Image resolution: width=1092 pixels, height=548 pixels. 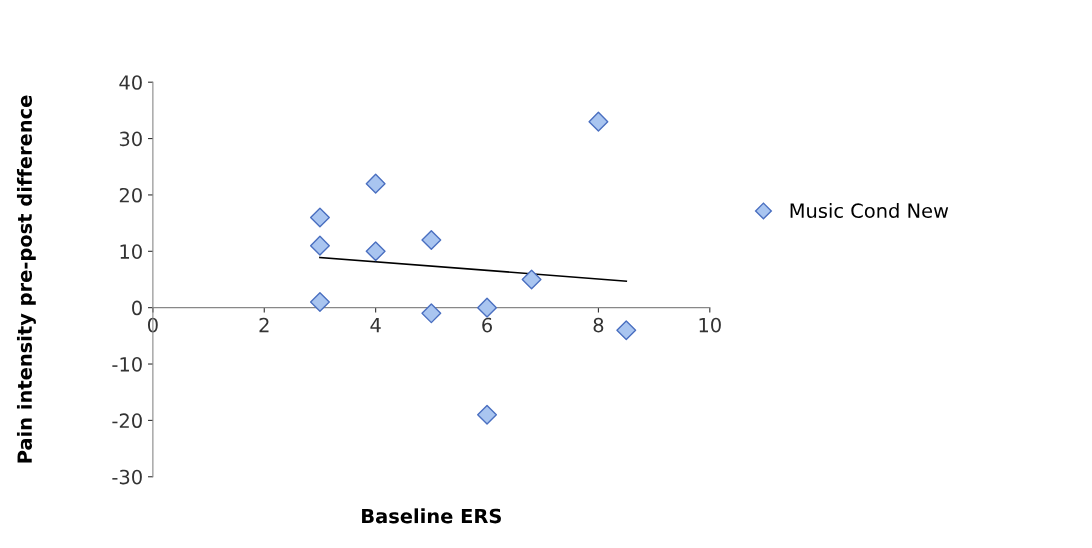 What do you see at coordinates (130, 195) in the screenshot?
I see `y-tick-label: 20` at bounding box center [130, 195].